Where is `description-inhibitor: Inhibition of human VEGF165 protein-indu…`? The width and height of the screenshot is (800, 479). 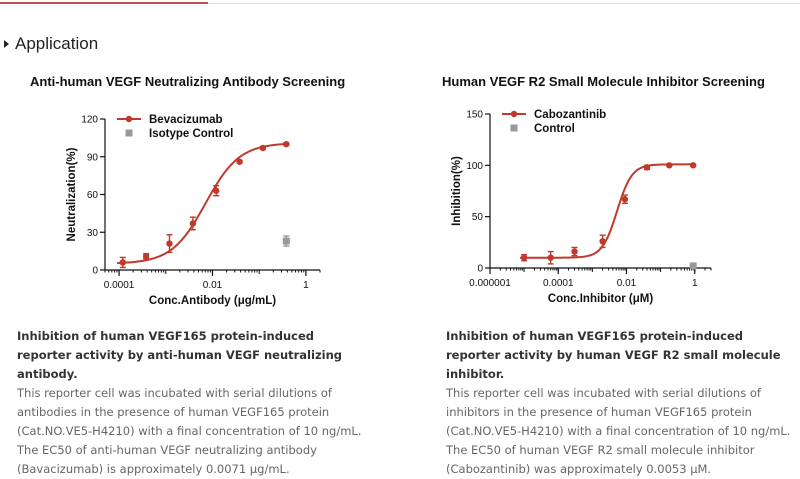
description-inhibitor: Inhibition of human VEGF165 protein-indu… is located at coordinates (618, 403).